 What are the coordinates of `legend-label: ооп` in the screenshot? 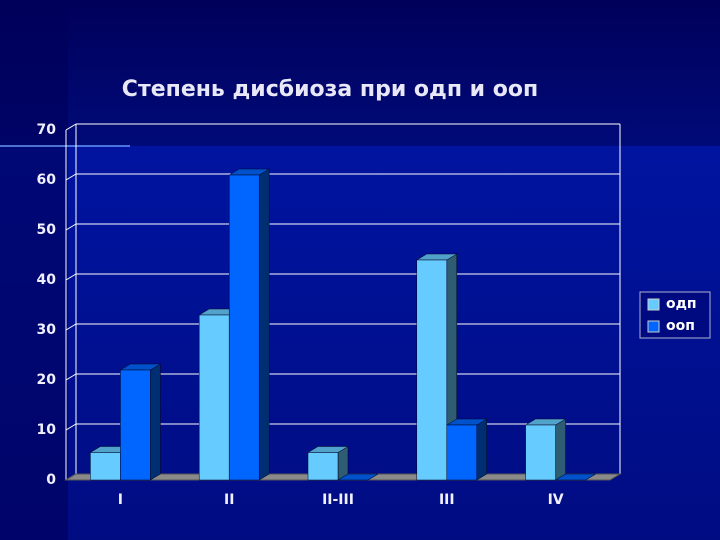 It's located at (680, 326).